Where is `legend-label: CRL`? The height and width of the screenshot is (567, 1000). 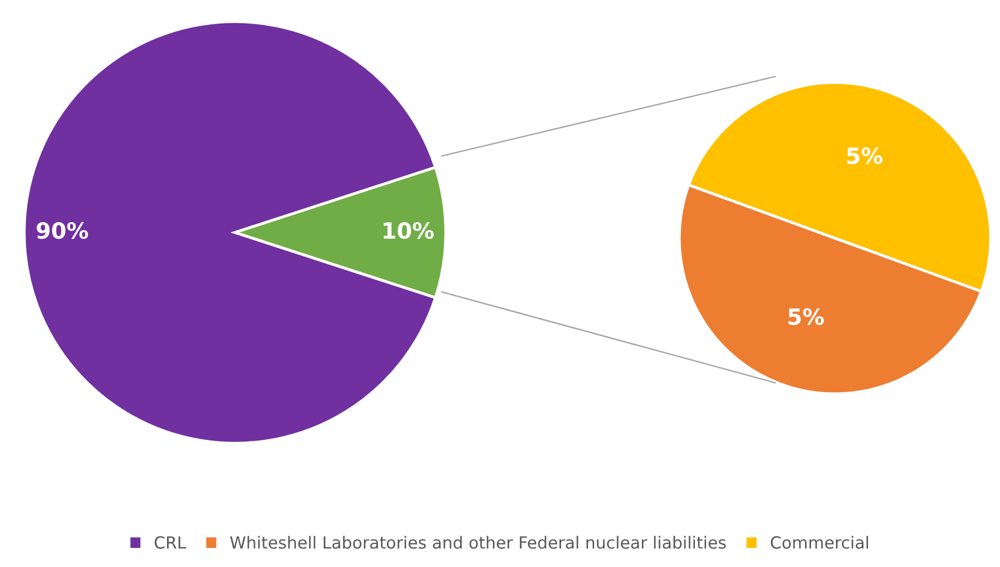 legend-label: CRL is located at coordinates (170, 542).